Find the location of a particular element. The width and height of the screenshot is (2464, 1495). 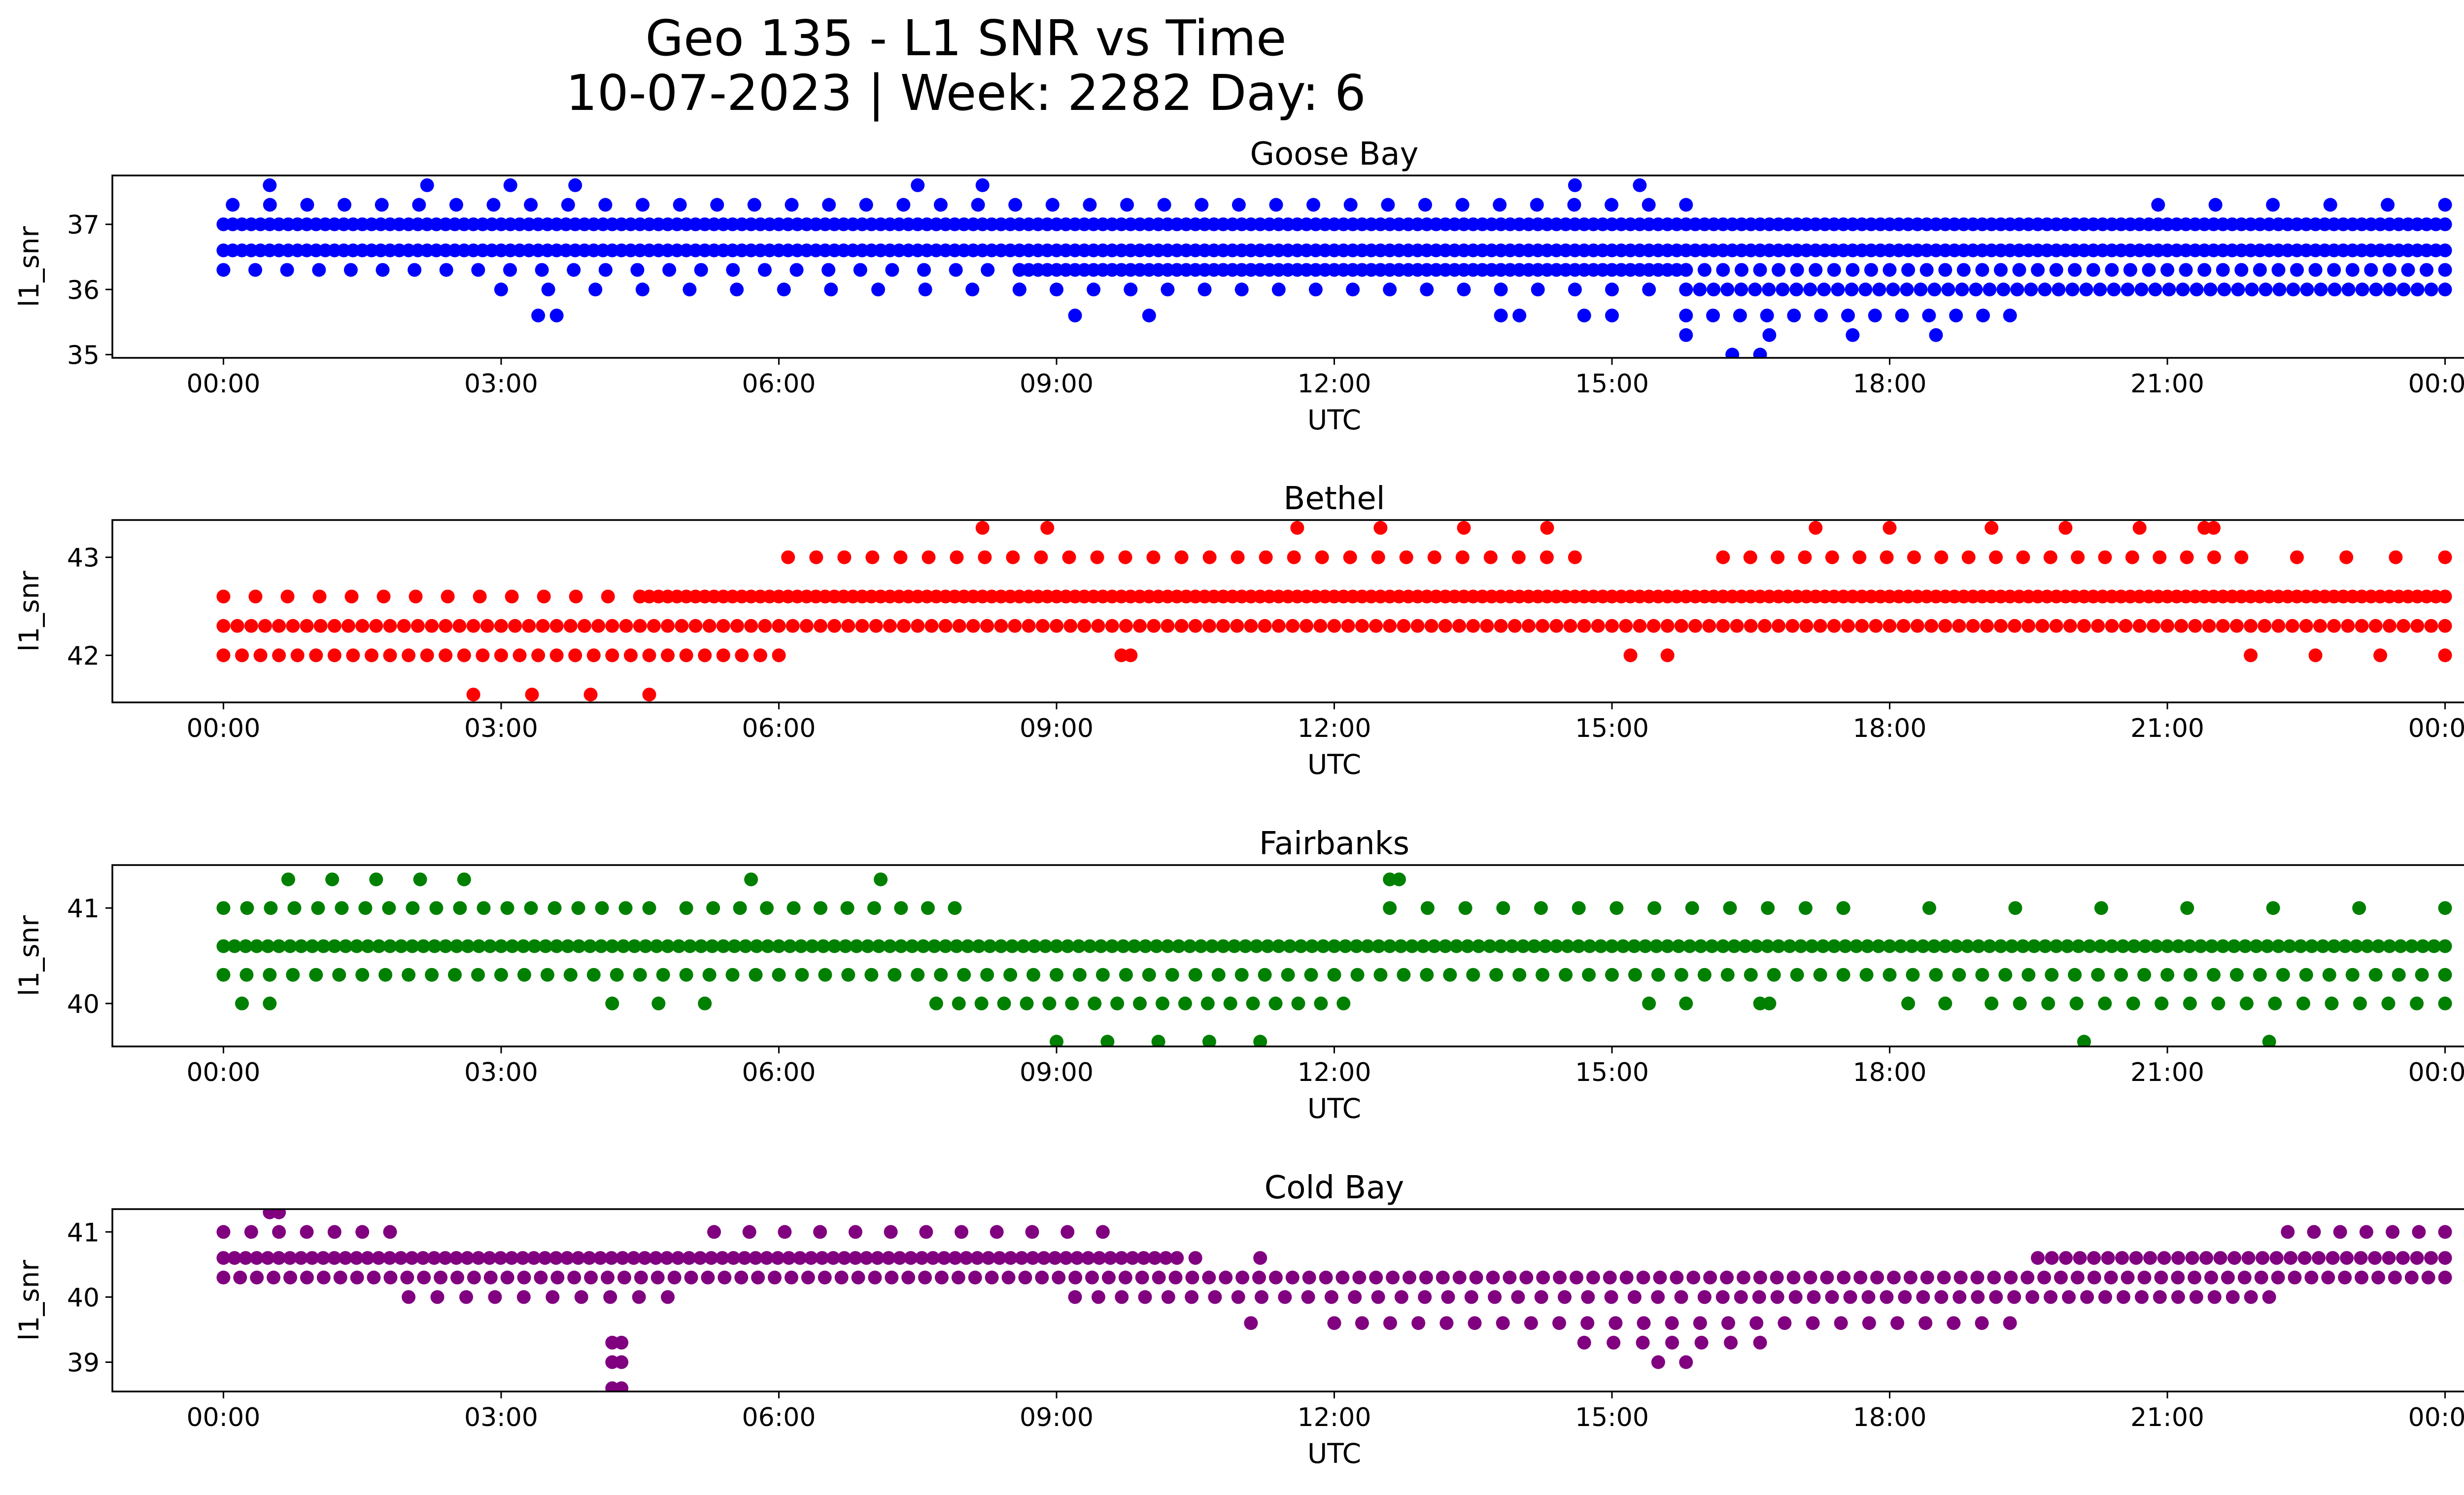

chart-2-xtick-label: 06:00 is located at coordinates (779, 1072).